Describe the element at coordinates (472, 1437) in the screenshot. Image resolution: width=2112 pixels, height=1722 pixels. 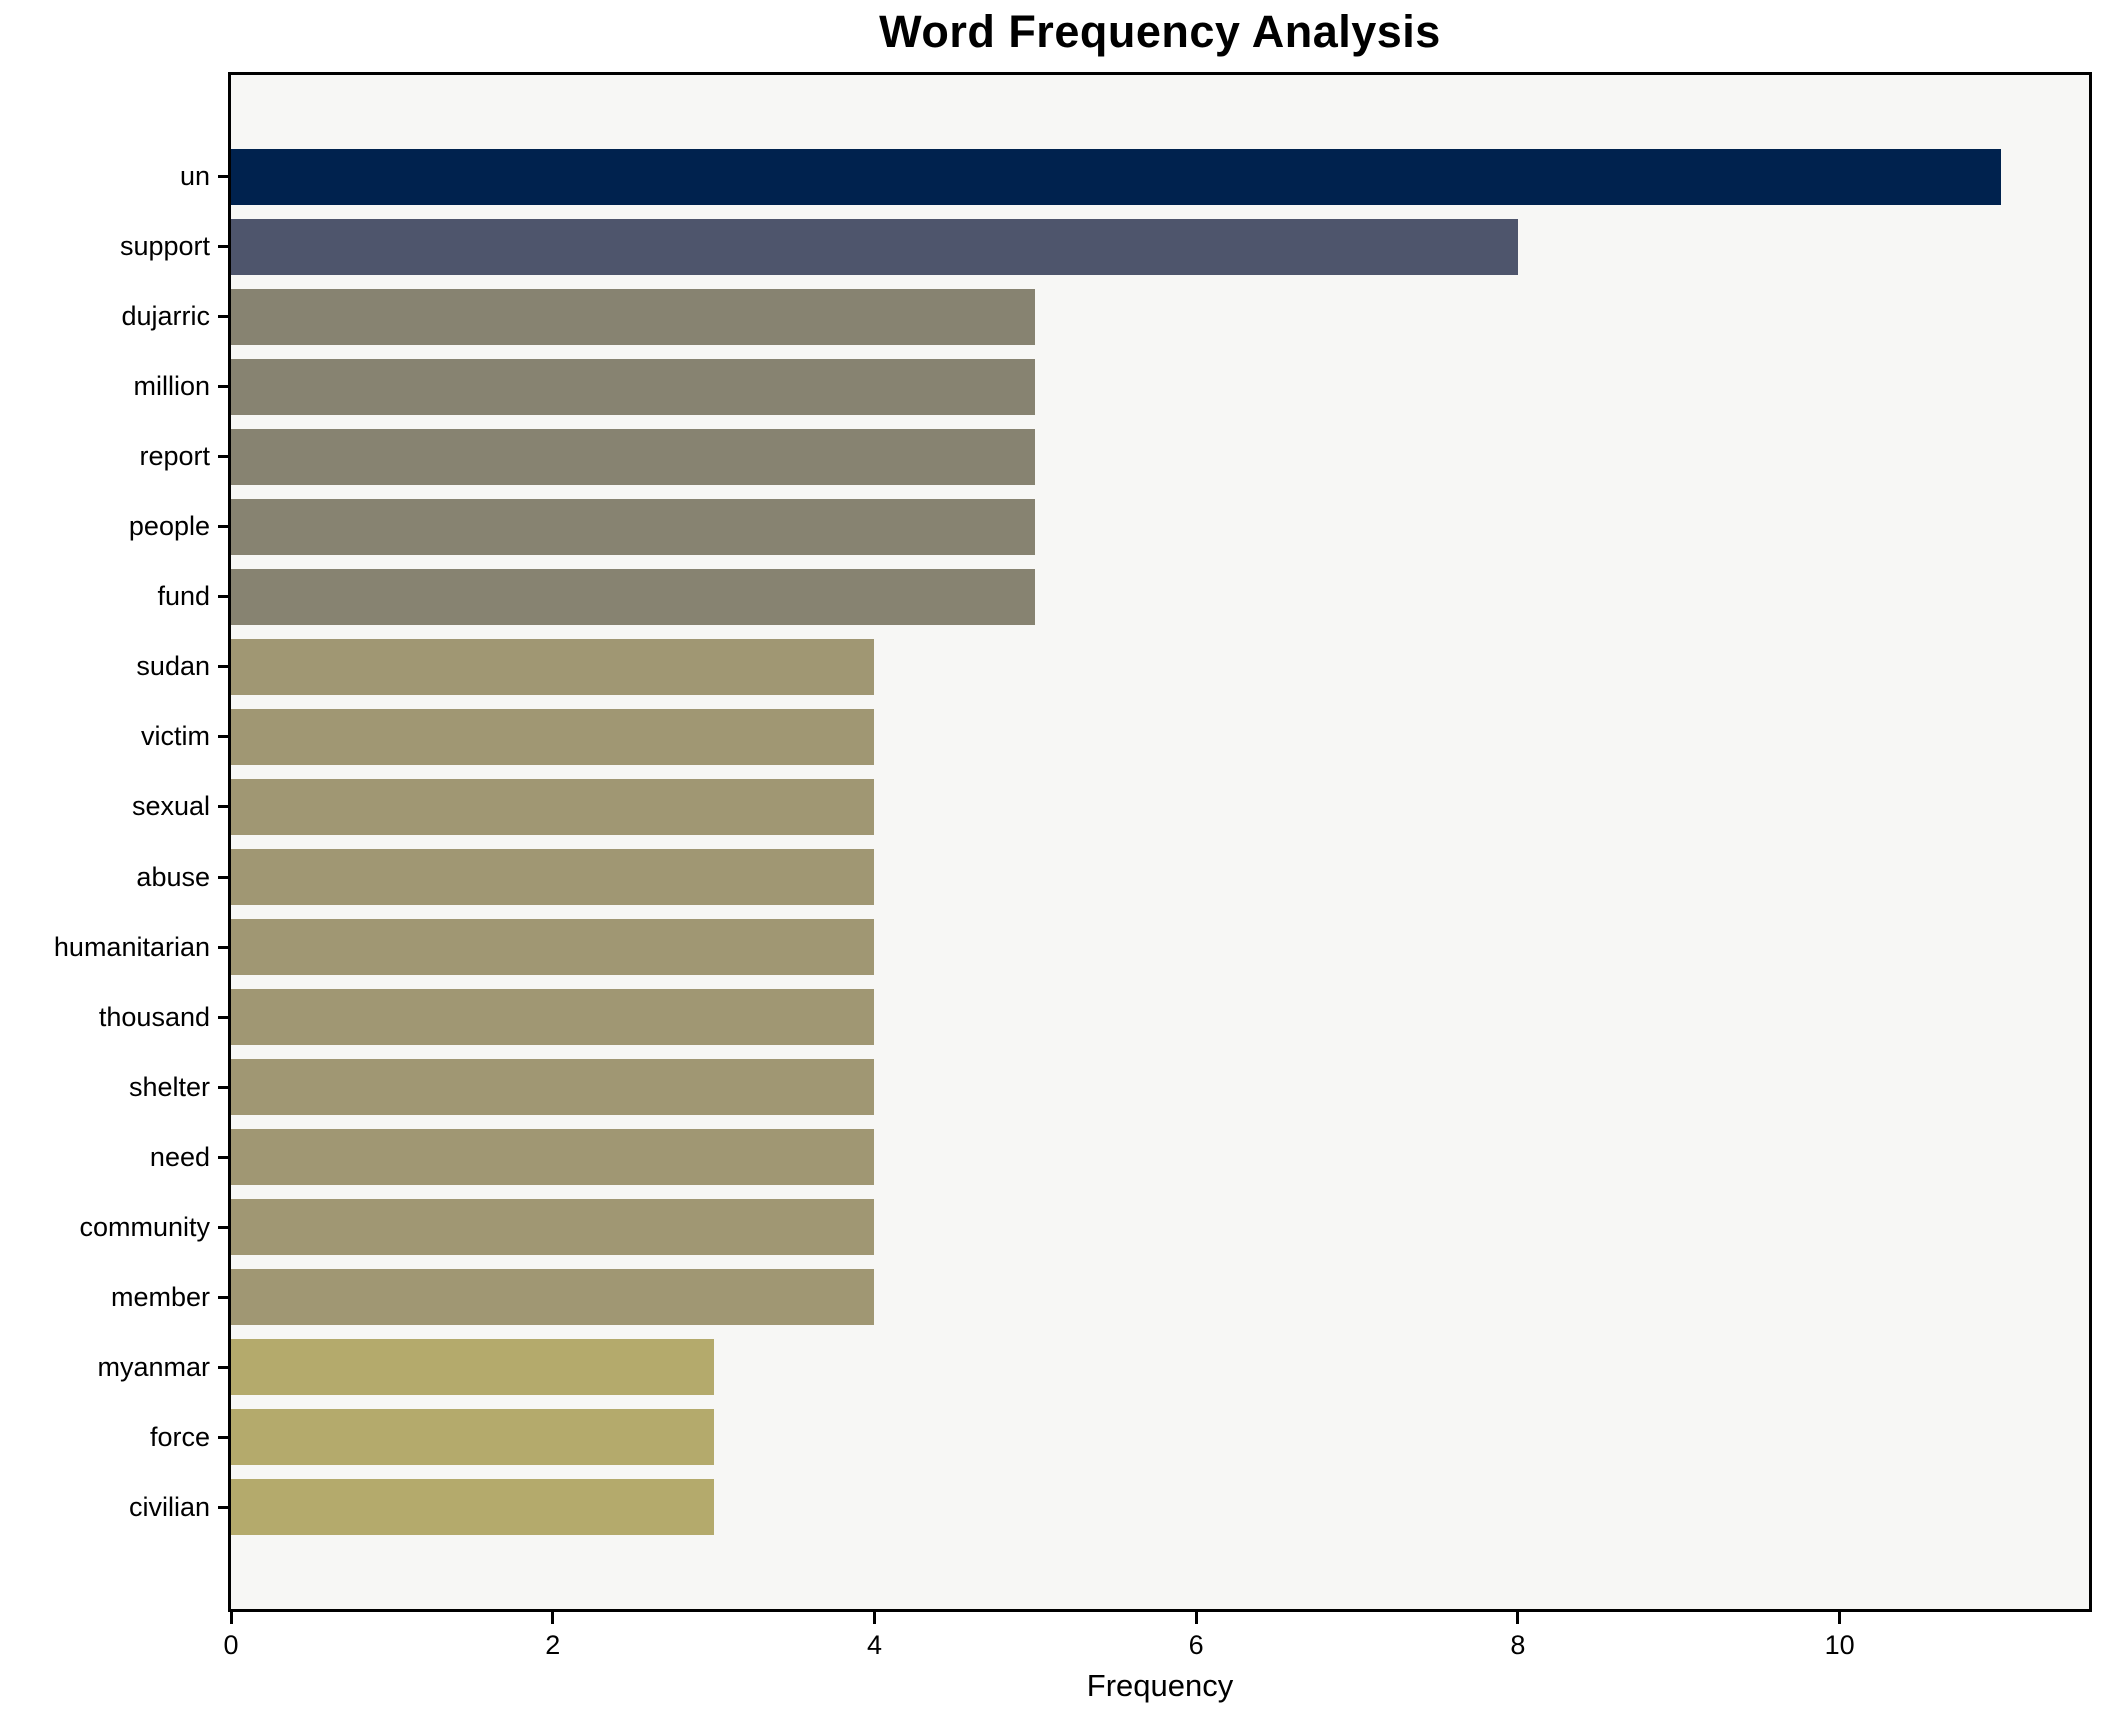
I see `bar-force` at that location.